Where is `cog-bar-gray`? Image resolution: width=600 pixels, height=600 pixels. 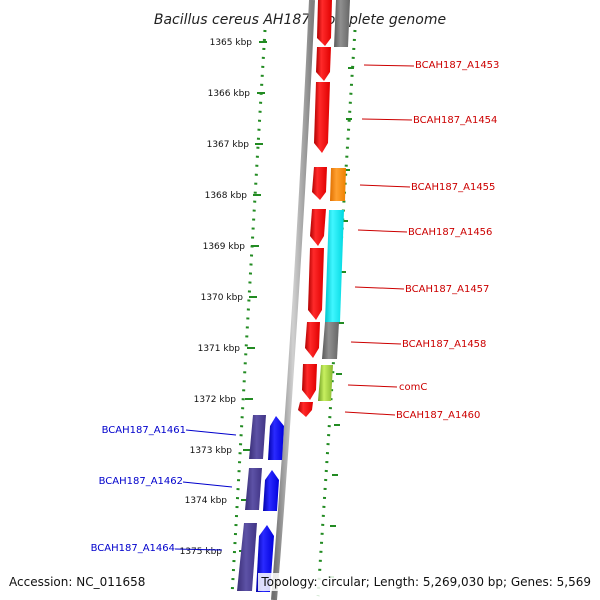
cog-bar-gray is located at coordinates (330, 340).